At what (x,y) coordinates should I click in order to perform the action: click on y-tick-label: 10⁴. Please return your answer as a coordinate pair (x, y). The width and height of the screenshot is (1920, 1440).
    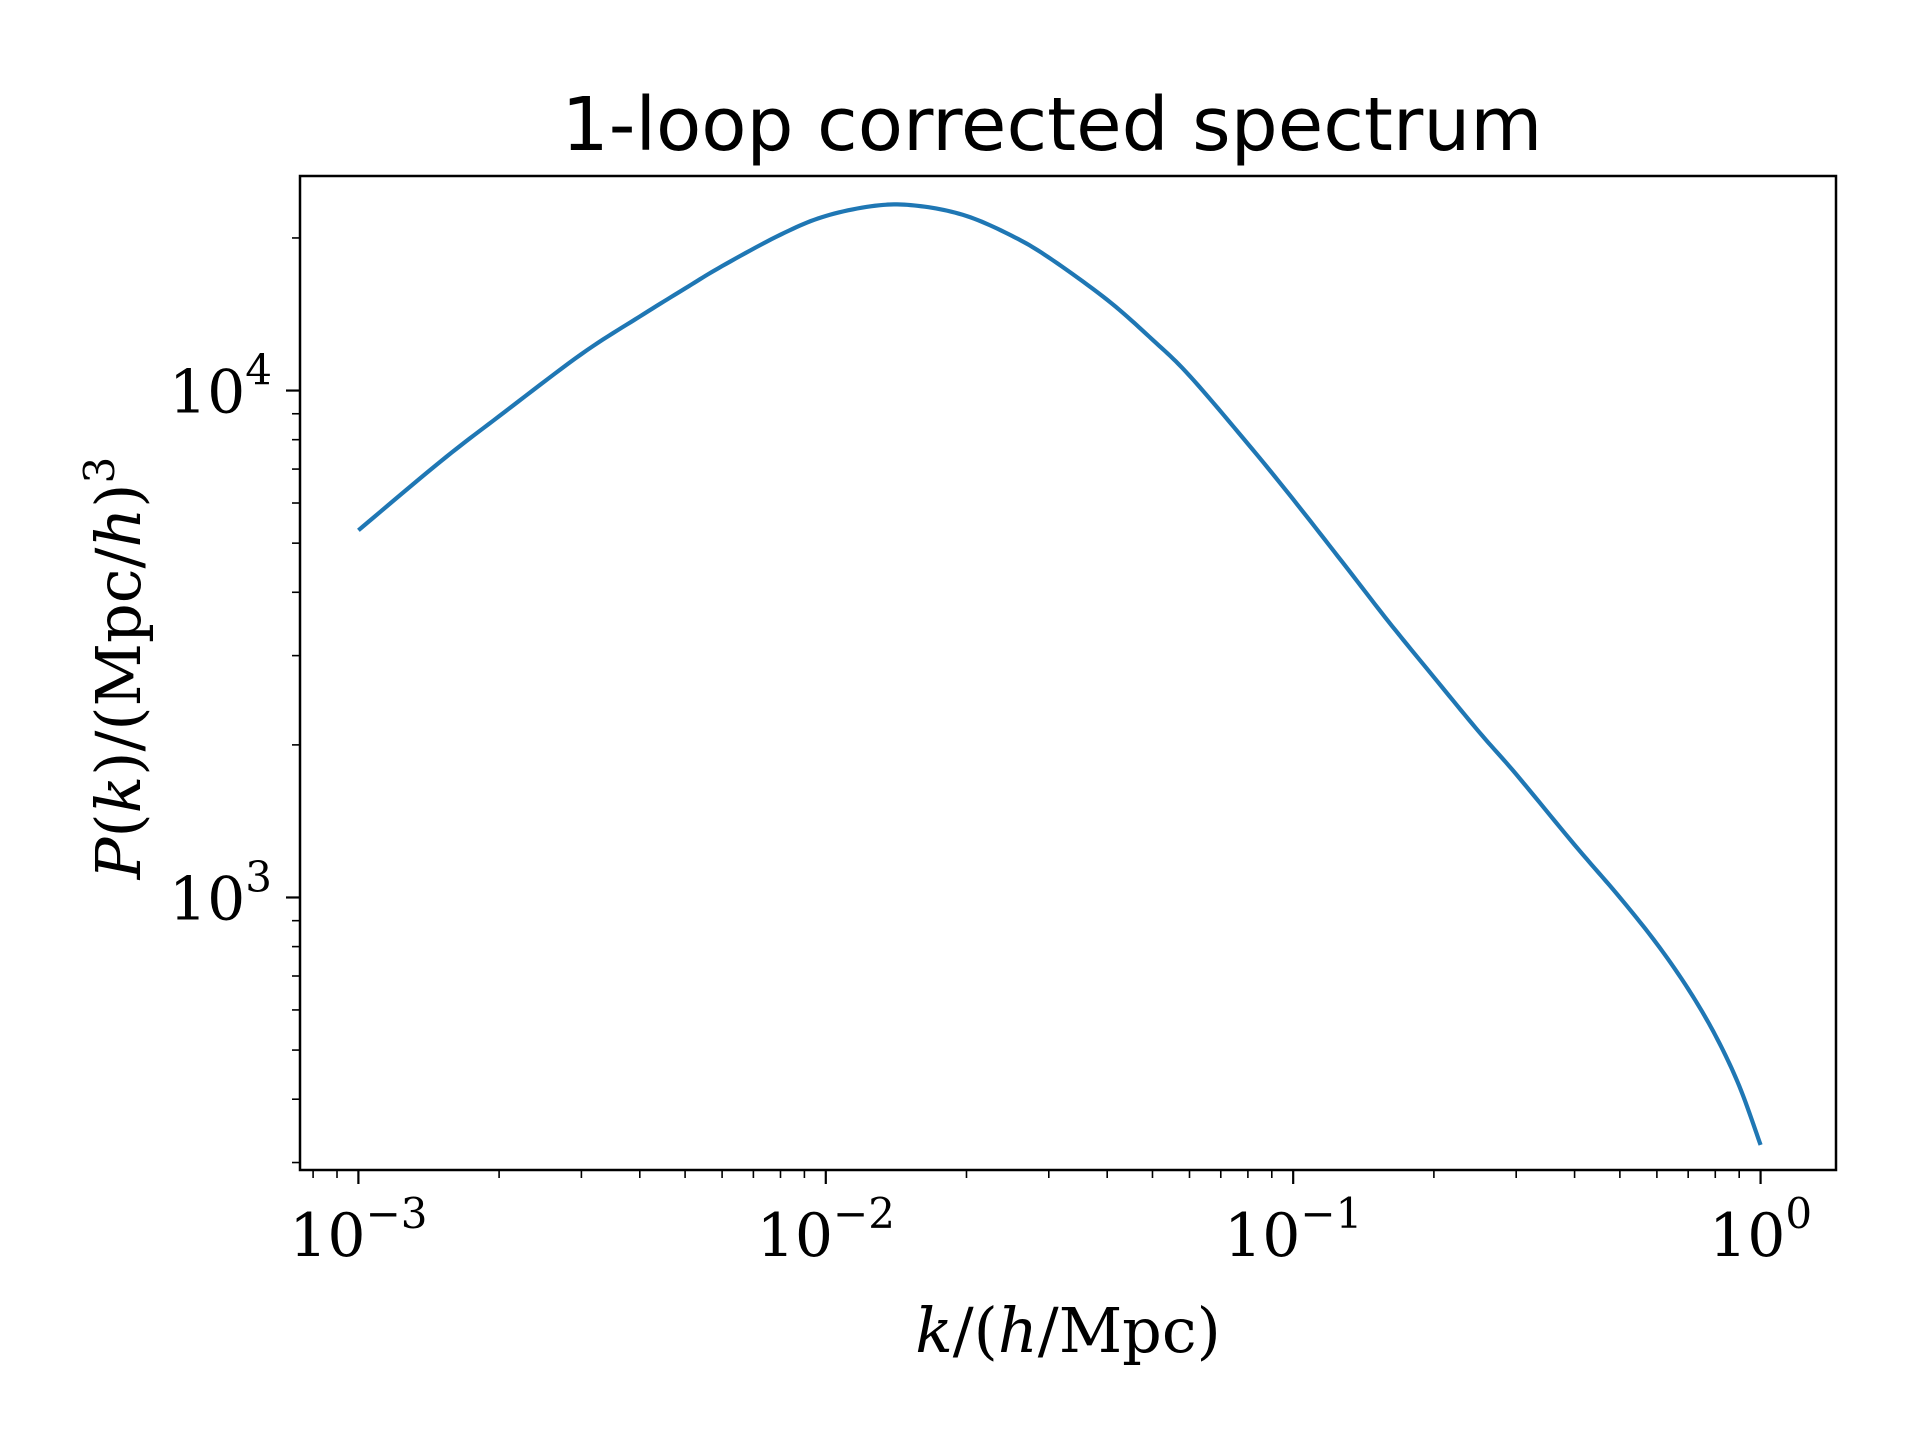
    Looking at the image, I should click on (220, 387).